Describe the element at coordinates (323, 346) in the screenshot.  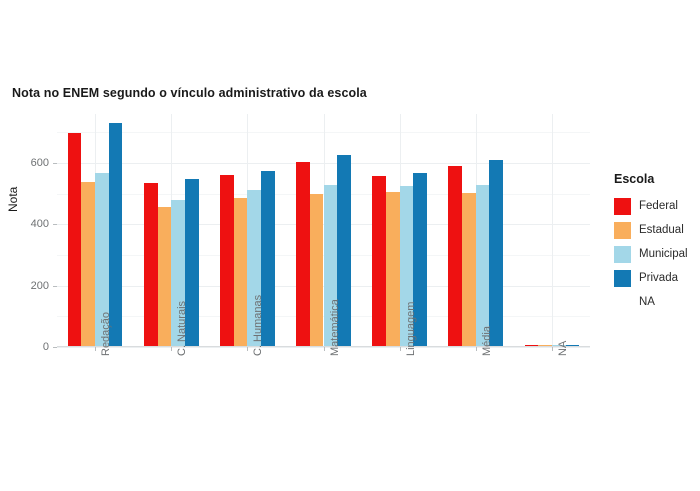
I see `x-axis-line` at that location.